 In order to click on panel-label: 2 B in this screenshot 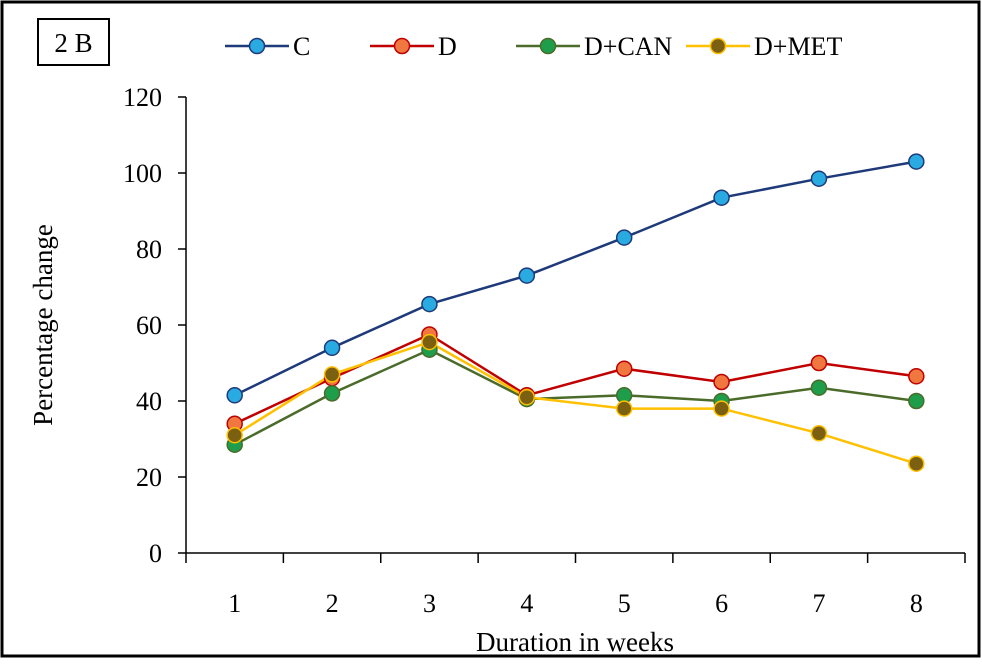, I will do `click(73, 43)`.